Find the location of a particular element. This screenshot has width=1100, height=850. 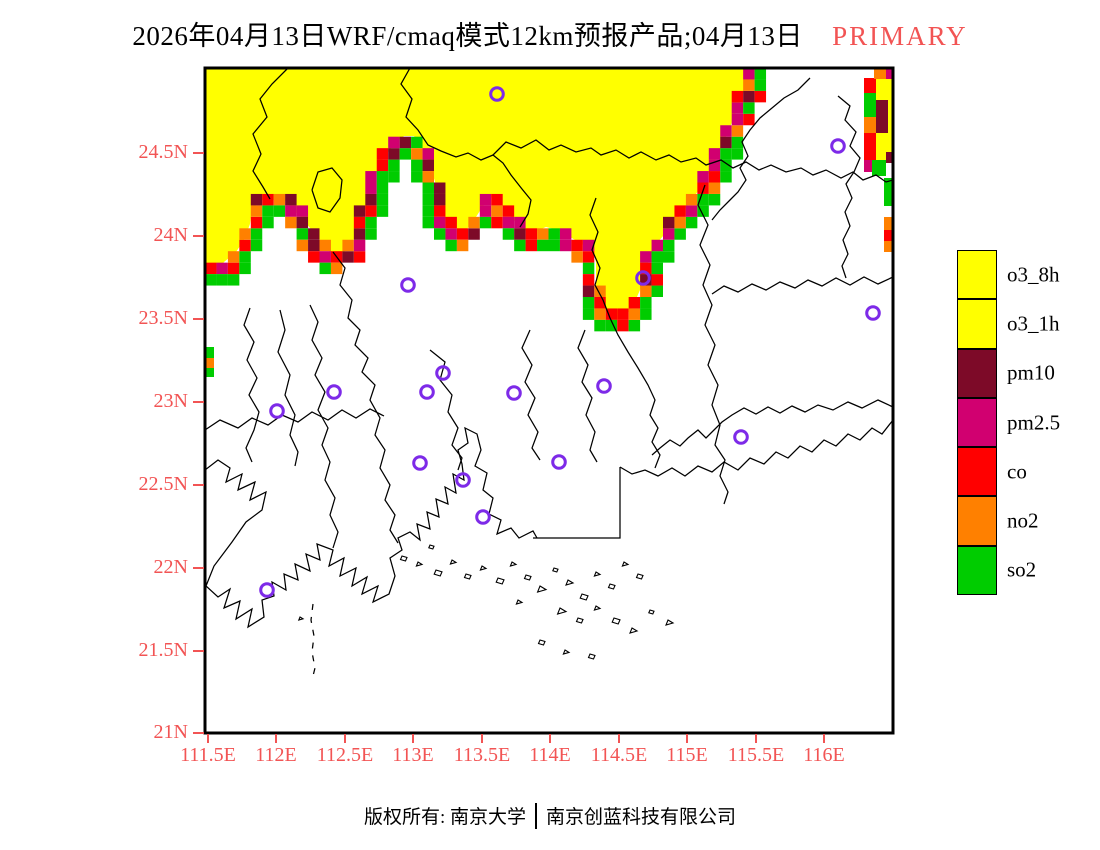

lon-tick-label: 112.5E is located at coordinates (345, 755).